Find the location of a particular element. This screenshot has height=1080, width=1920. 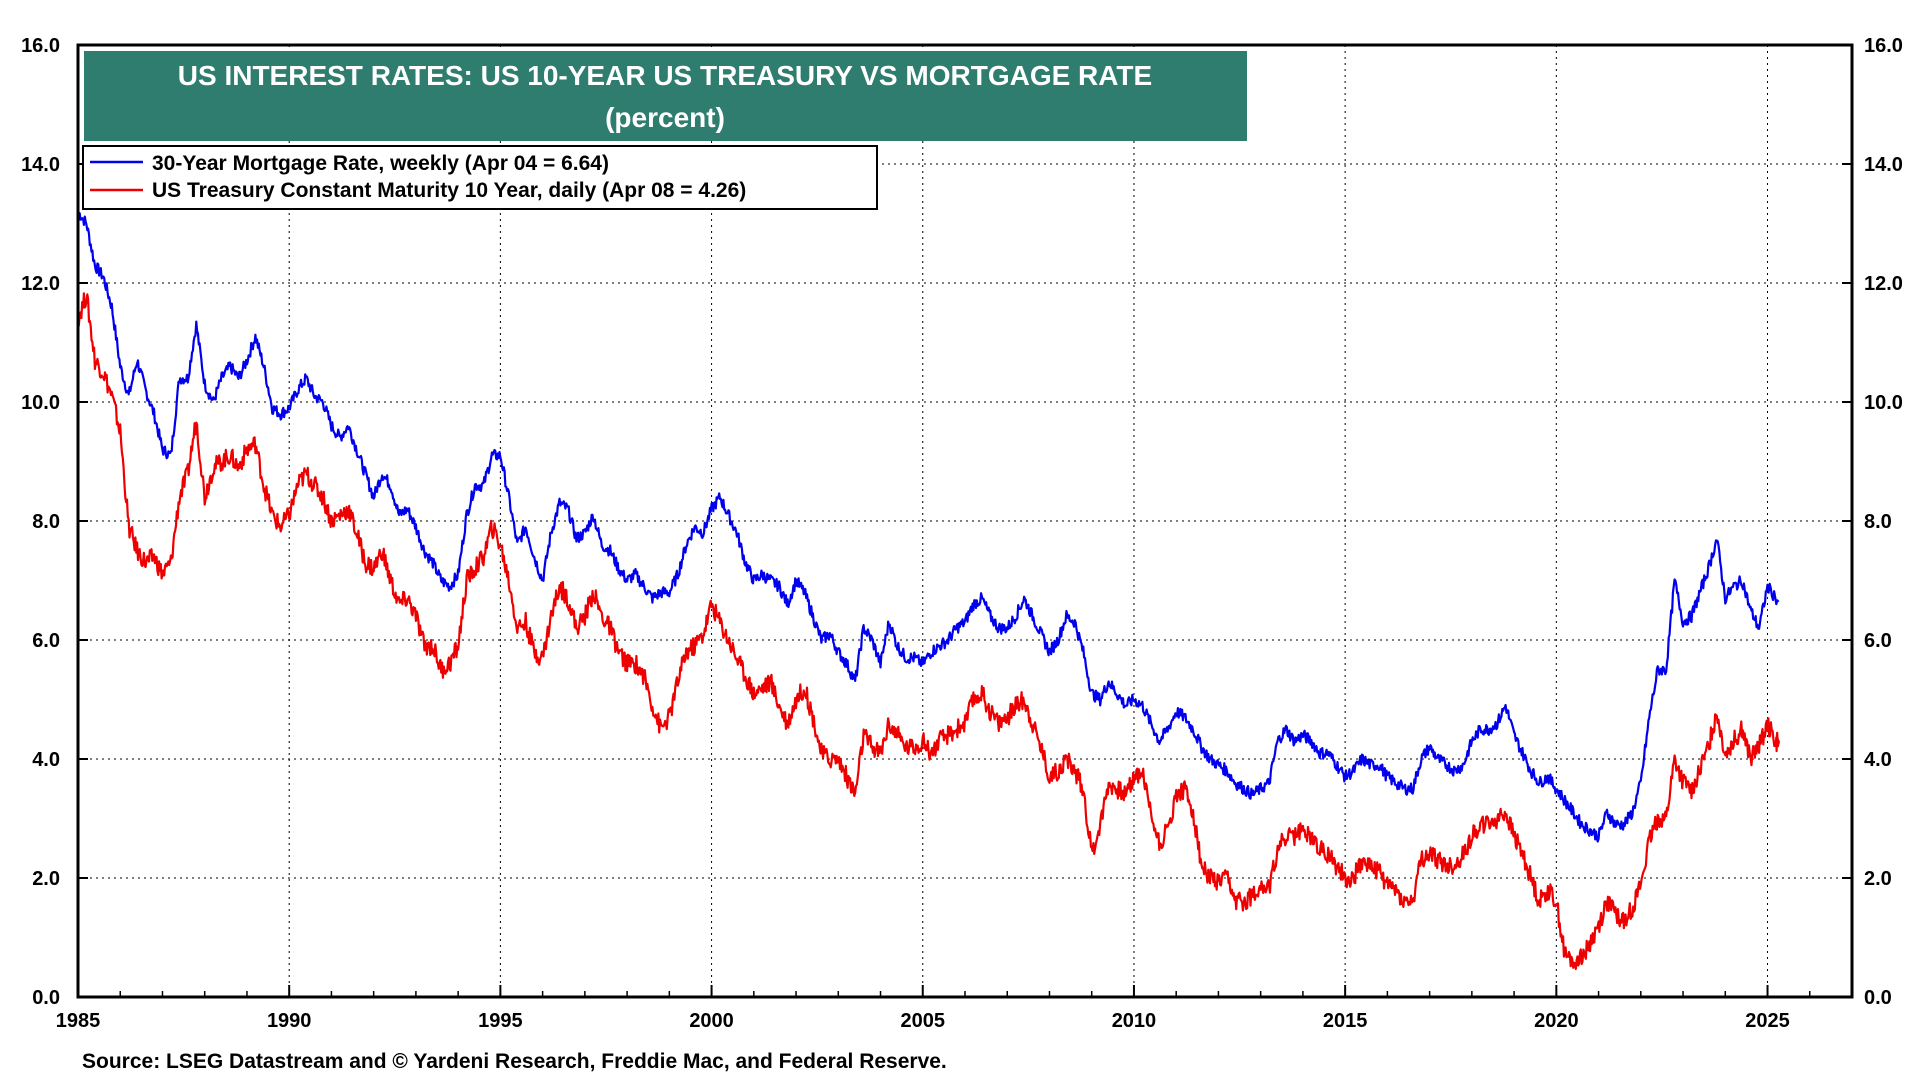

y-tick-label-left: 16.0 is located at coordinates (40, 46).